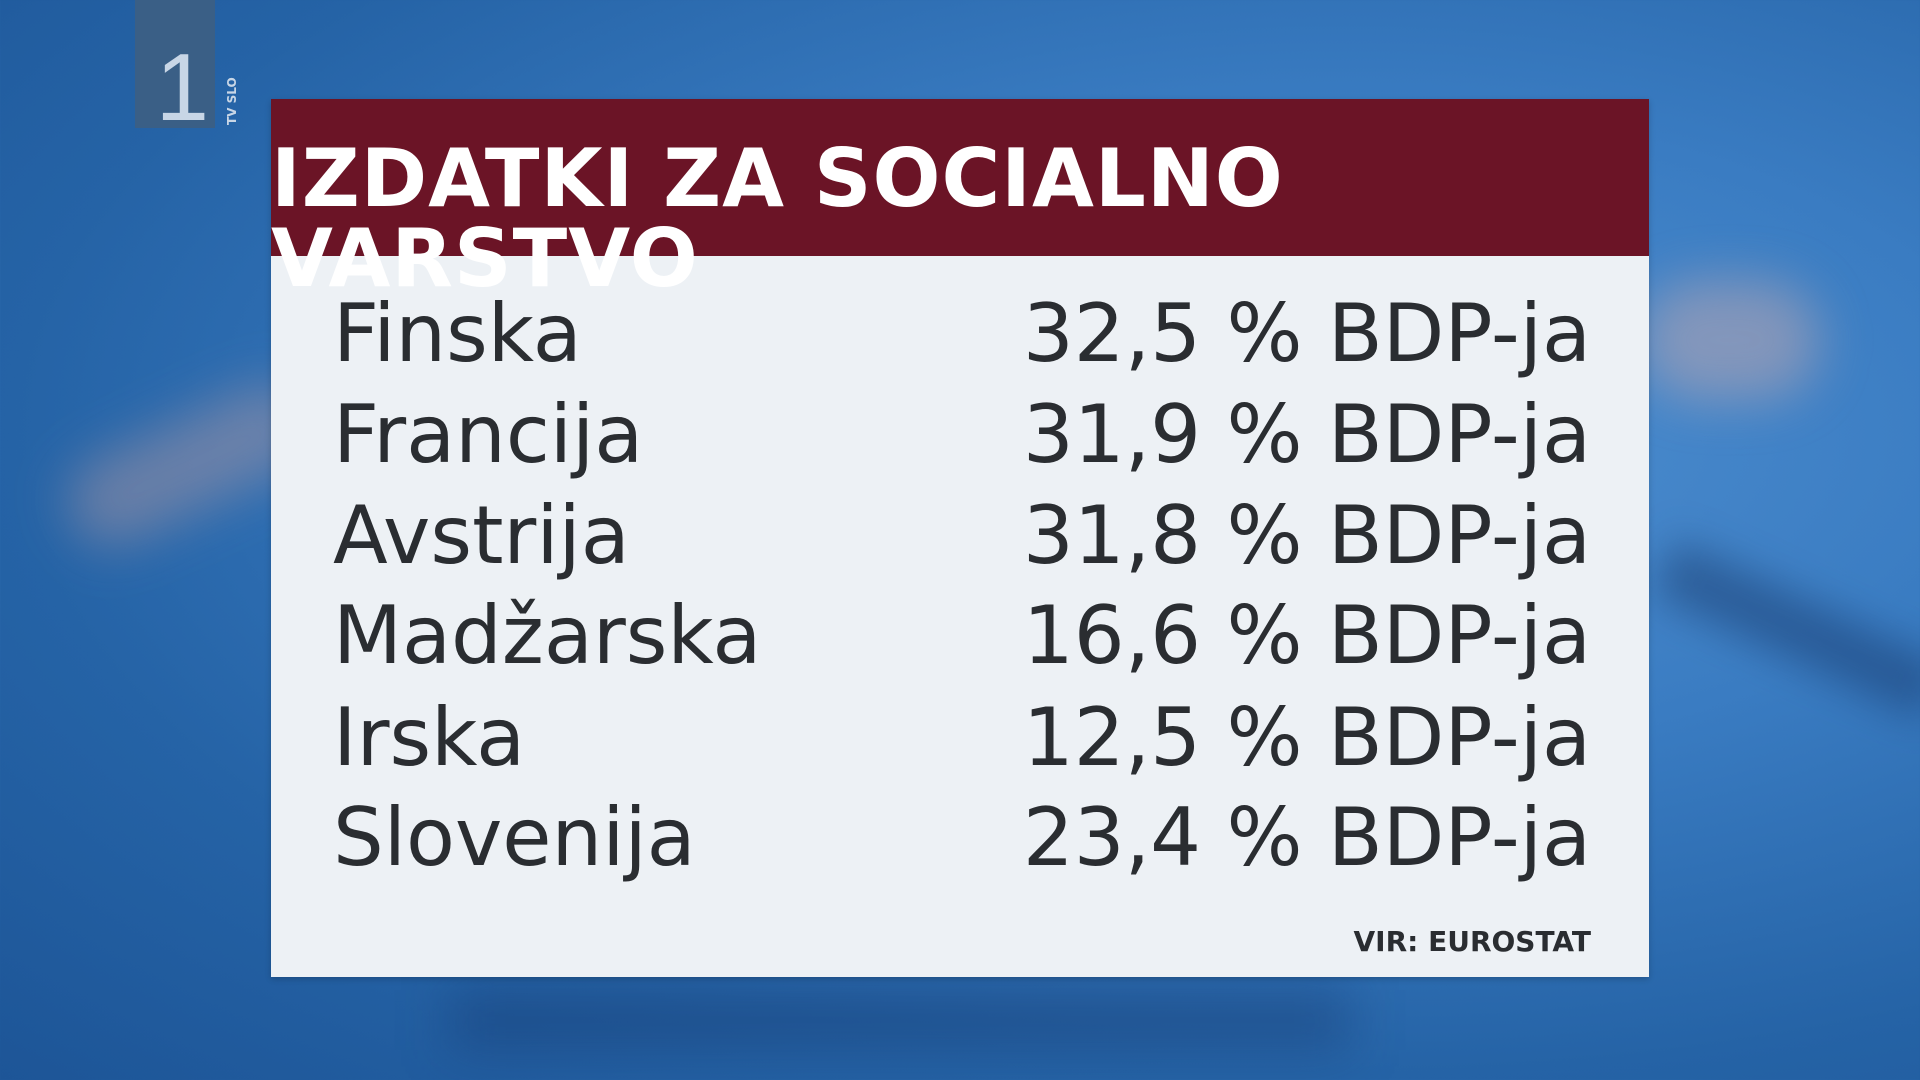 This screenshot has width=1920, height=1080. What do you see at coordinates (232, 101) in the screenshot?
I see `channel-logo-text: TV SLO` at bounding box center [232, 101].